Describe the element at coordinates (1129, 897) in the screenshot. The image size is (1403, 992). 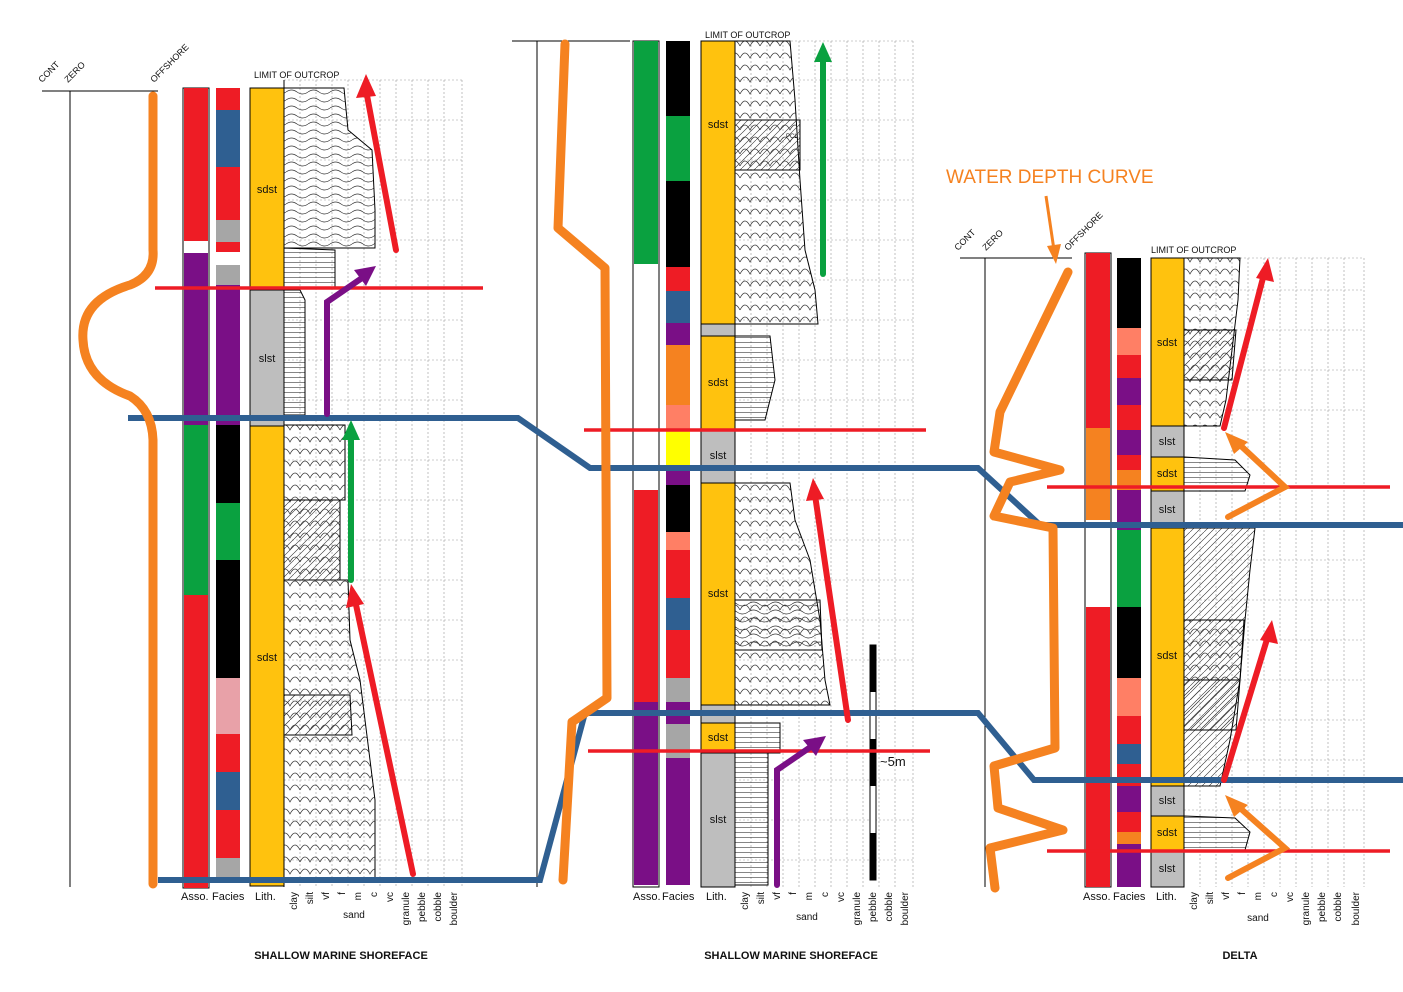
I see `facies-label: Facies` at that location.